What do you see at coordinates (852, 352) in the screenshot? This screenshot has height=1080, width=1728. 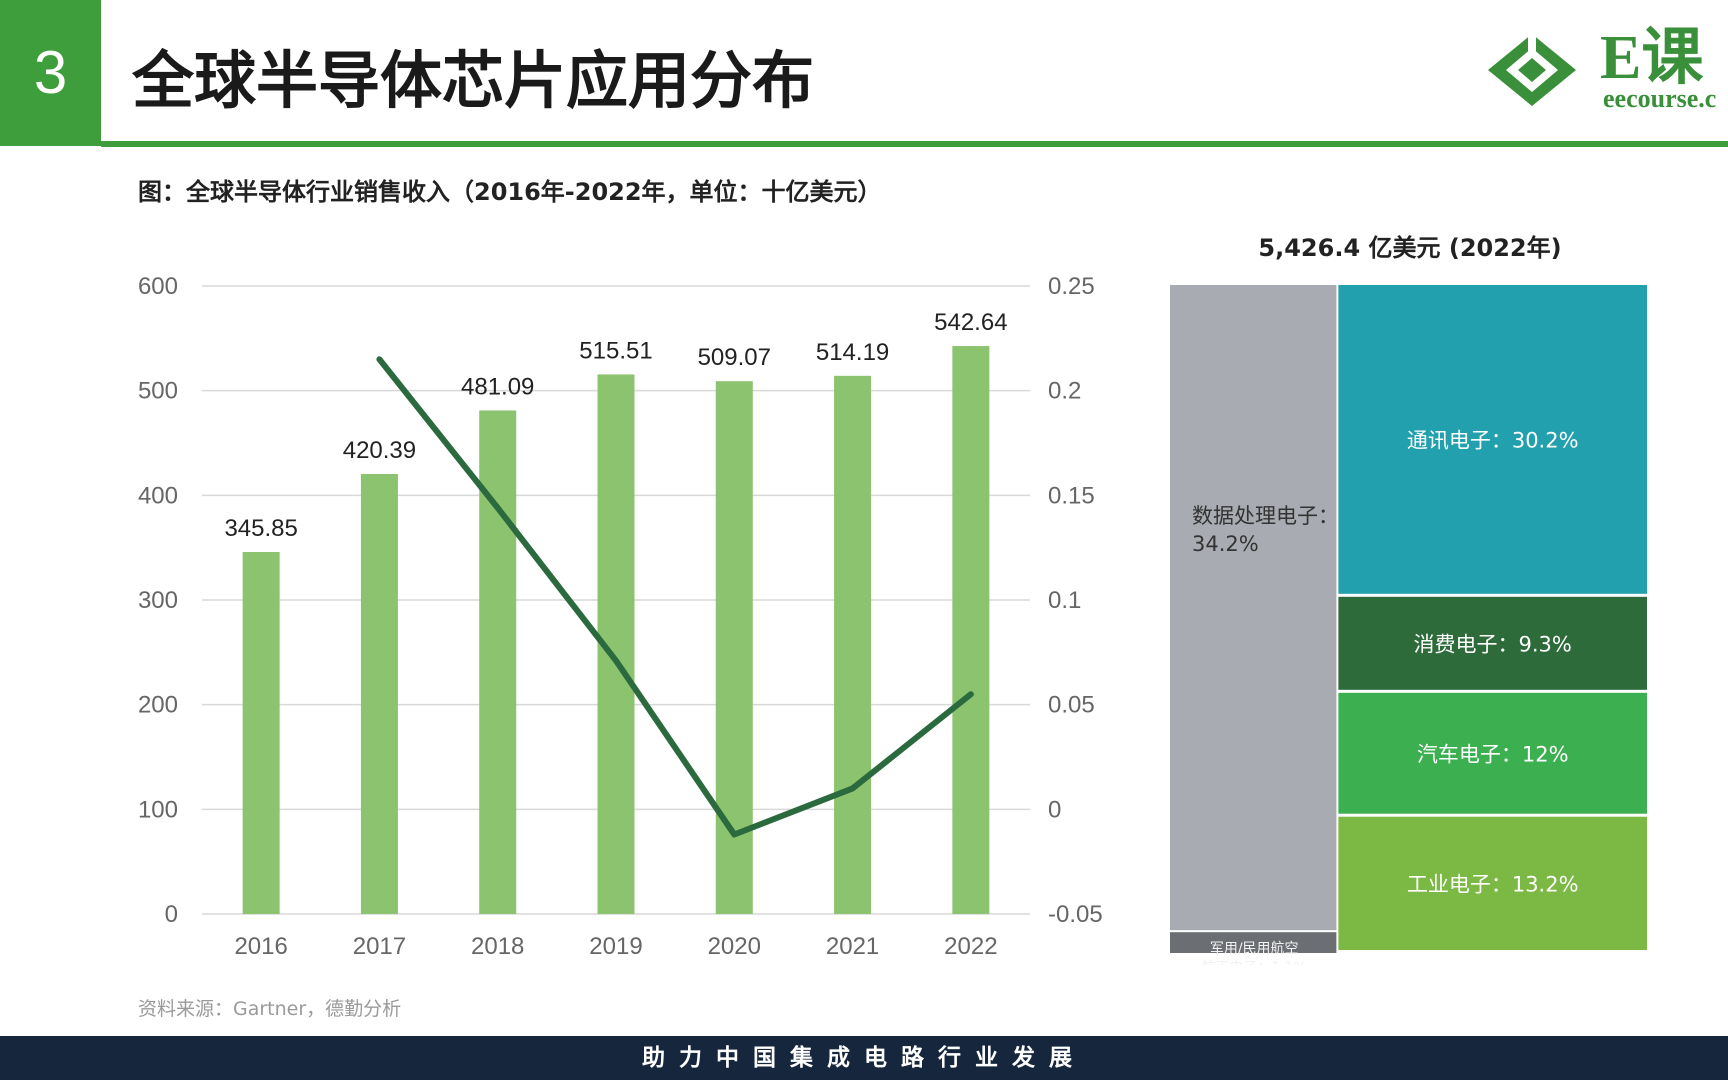 I see `data-label: 514.19` at bounding box center [852, 352].